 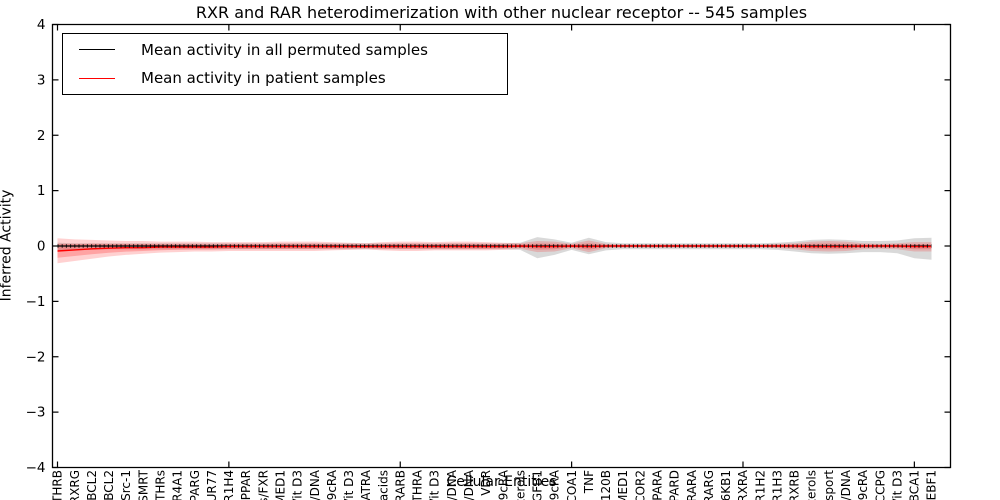 I want to click on x-category-label: NR1H4, so click(x=229, y=485).